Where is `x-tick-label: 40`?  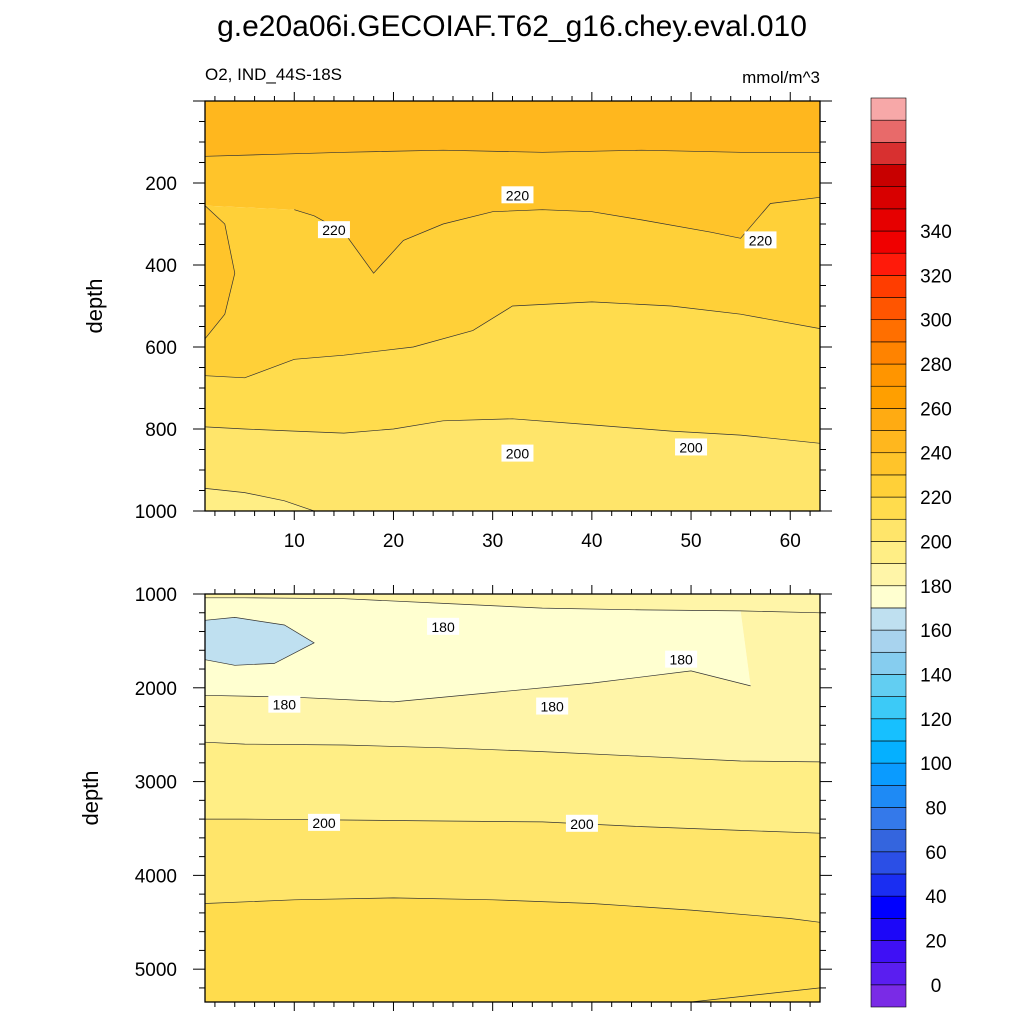 x-tick-label: 40 is located at coordinates (591, 541).